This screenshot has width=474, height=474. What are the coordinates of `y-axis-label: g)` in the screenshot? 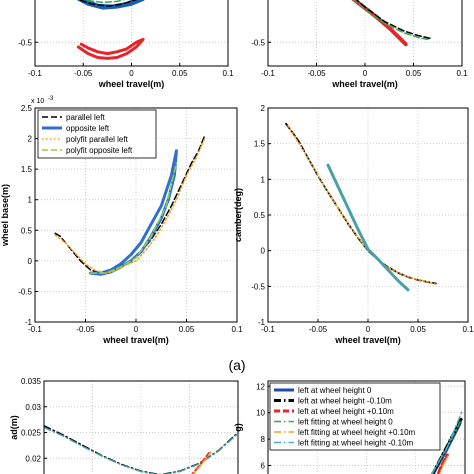 It's located at (238, 427).